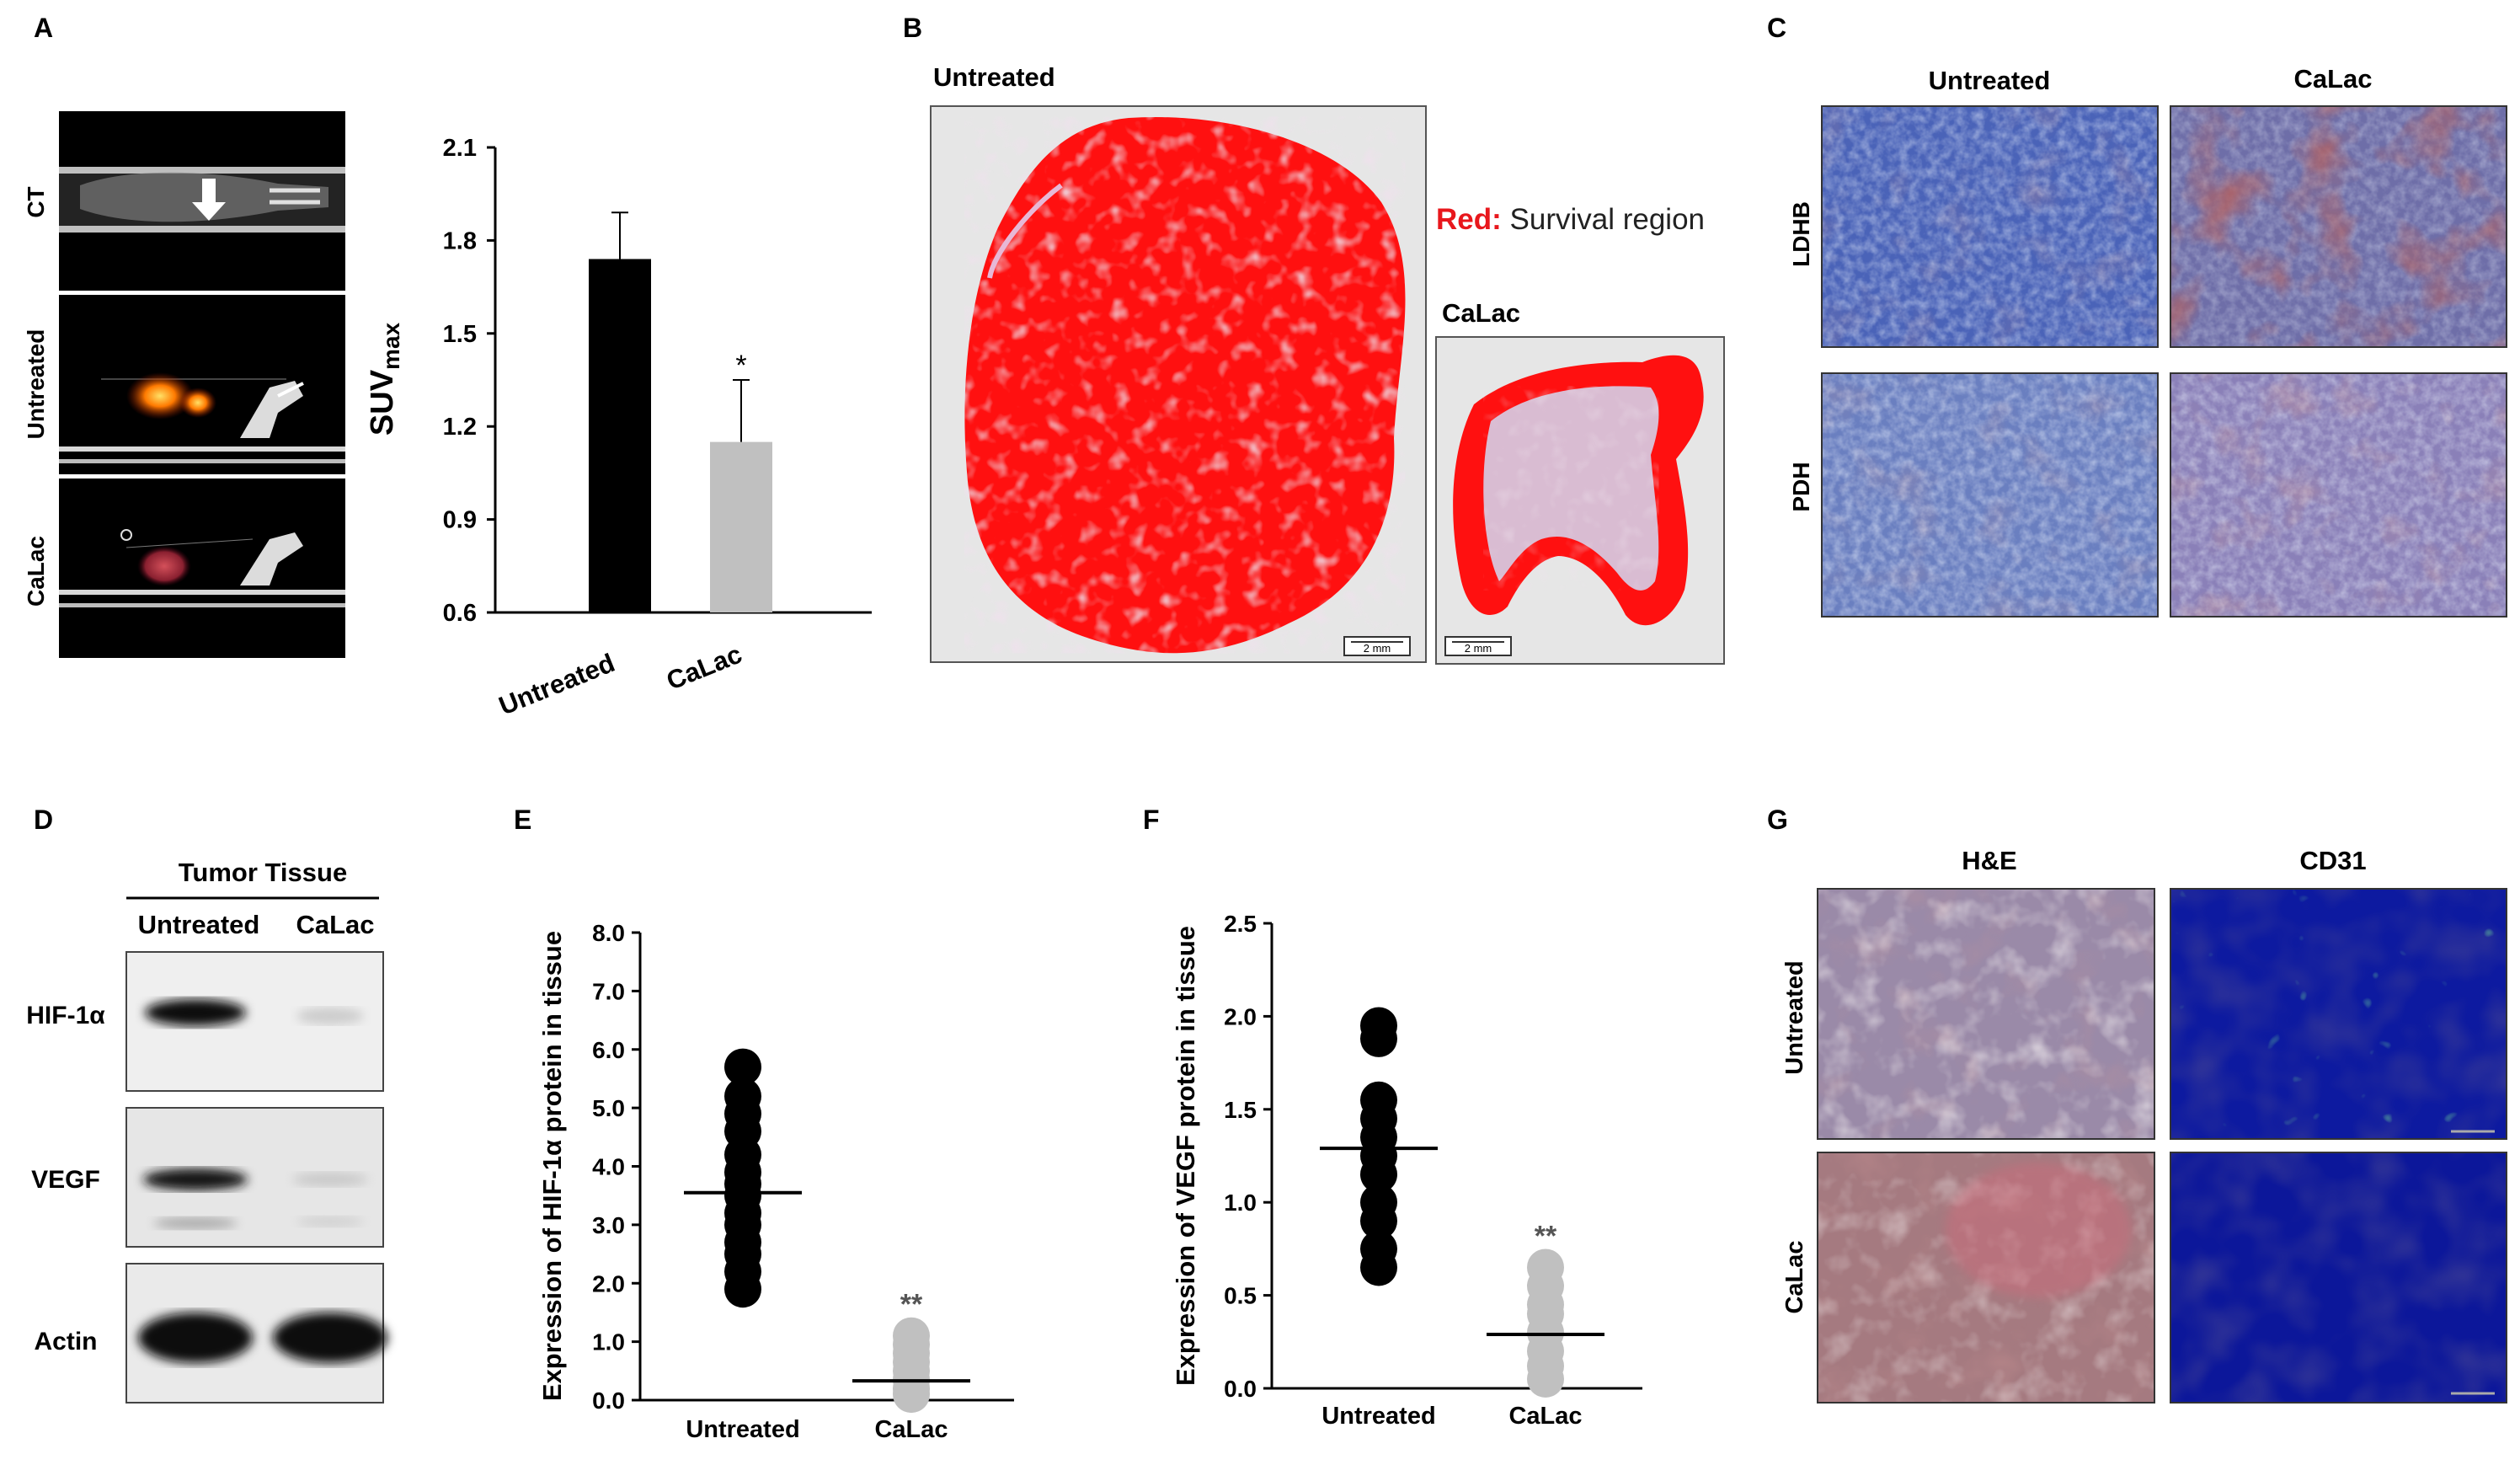 The width and height of the screenshot is (2520, 1465). I want to click on y-tick-label: 4.0, so click(609, 1167).